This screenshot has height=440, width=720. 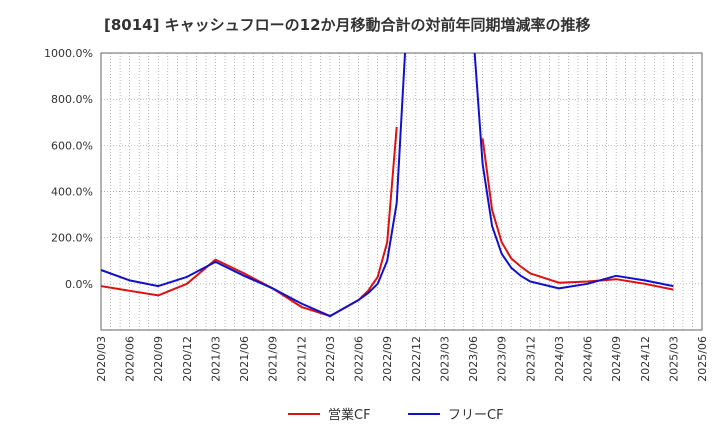 I want to click on x-tick-label: 2021/12, so click(x=301, y=359).